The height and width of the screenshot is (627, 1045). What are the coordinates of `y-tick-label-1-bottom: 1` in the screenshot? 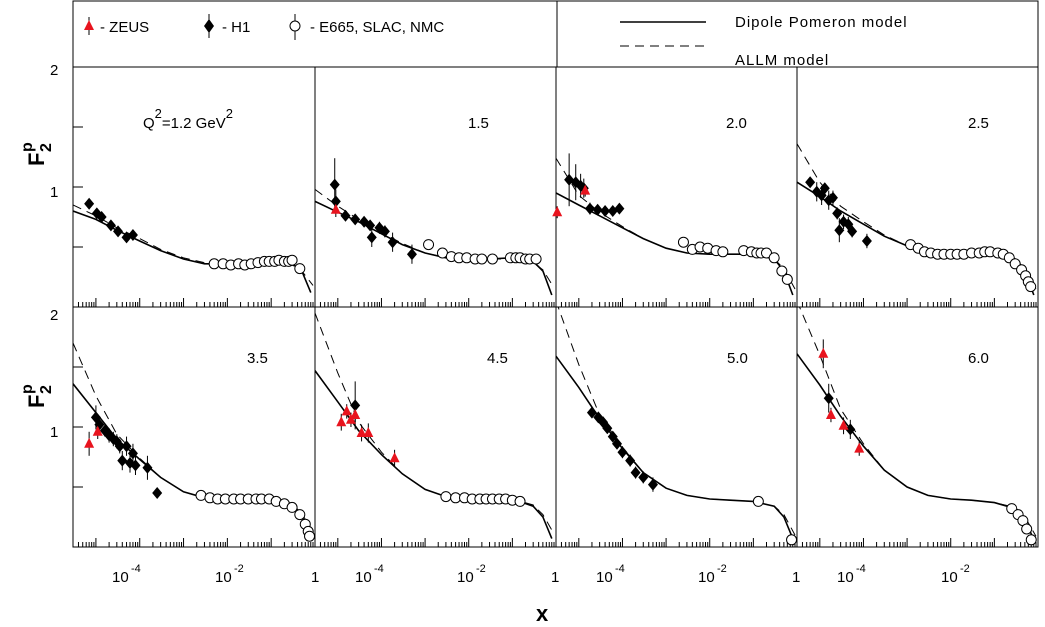 It's located at (54, 432).